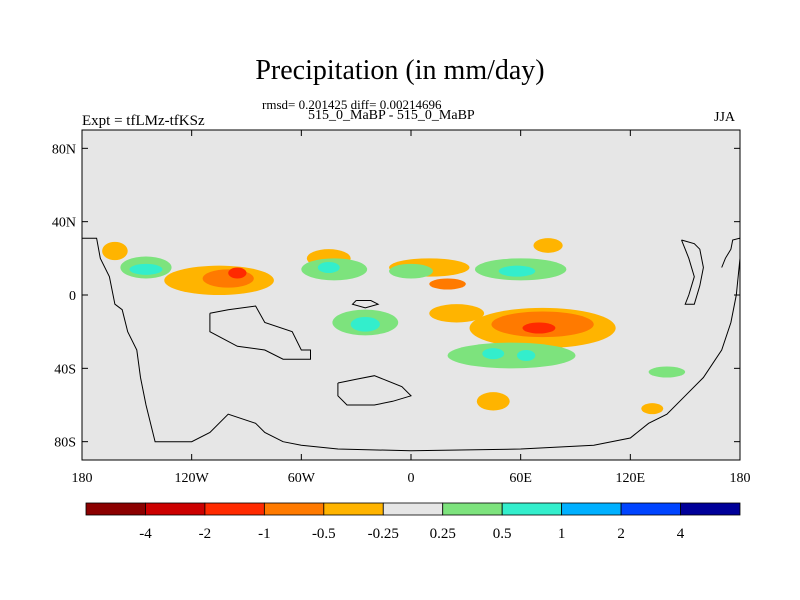 This screenshot has width=800, height=600. I want to click on y-tick-label: 40N, so click(64, 223).